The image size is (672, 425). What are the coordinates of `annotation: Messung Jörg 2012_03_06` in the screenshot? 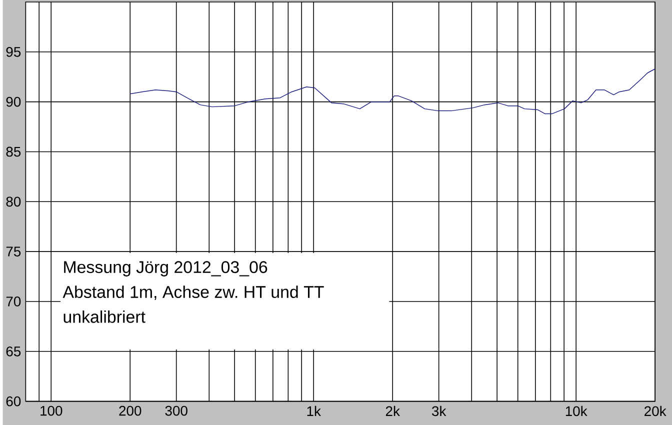 It's located at (166, 268).